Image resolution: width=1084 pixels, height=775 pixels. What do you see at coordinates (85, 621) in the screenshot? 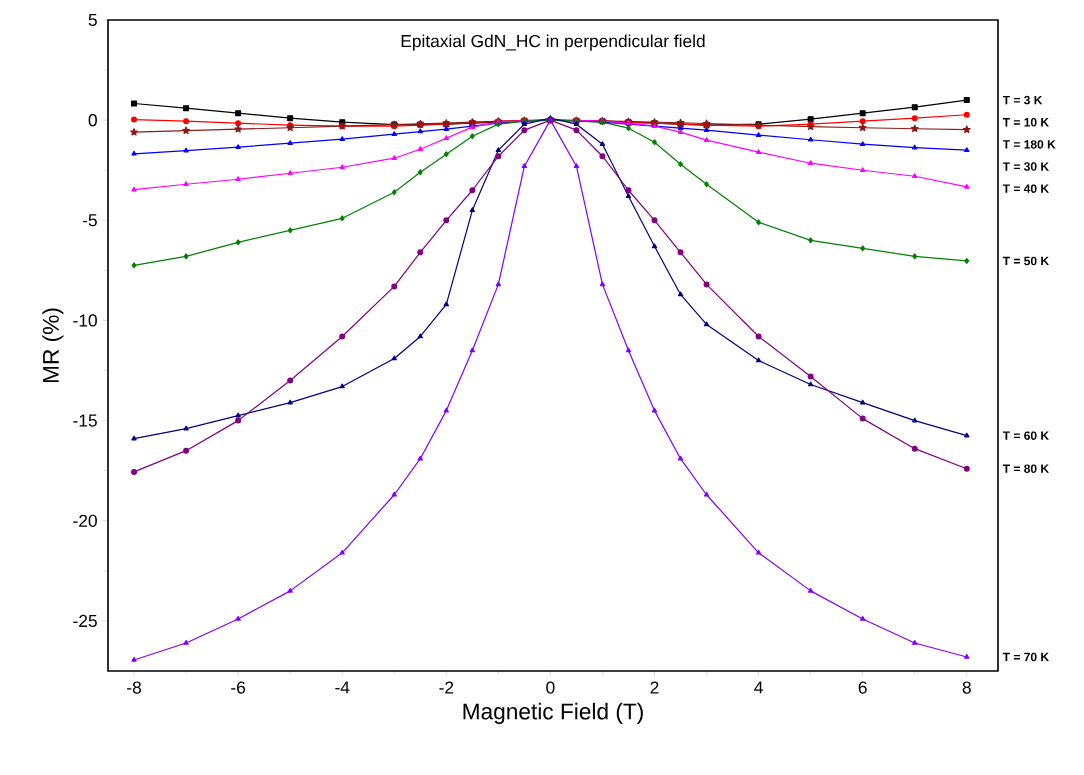
I see `y-tick-label: -25` at bounding box center [85, 621].